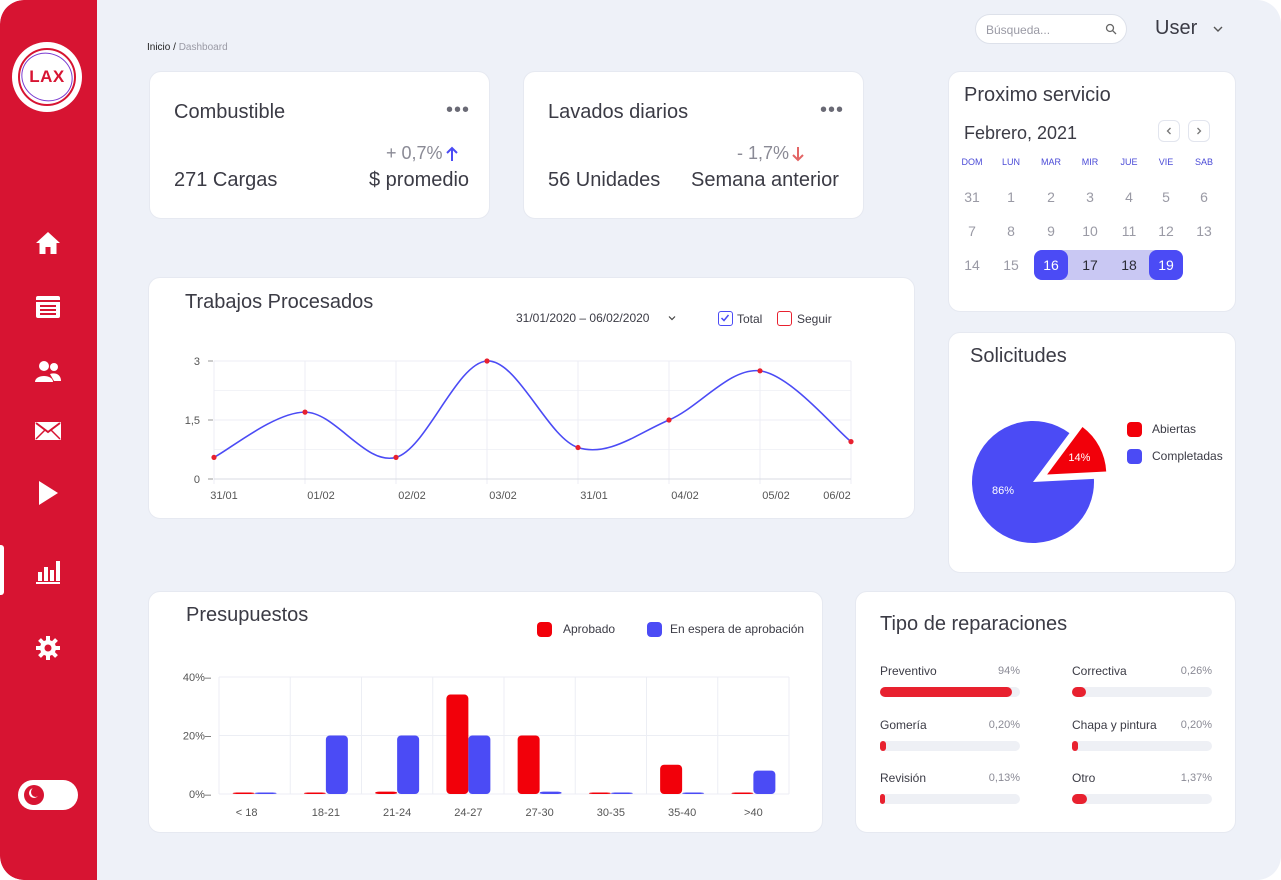 This screenshot has width=1281, height=880. What do you see at coordinates (1090, 265) in the screenshot?
I see `calendar-day: 17` at bounding box center [1090, 265].